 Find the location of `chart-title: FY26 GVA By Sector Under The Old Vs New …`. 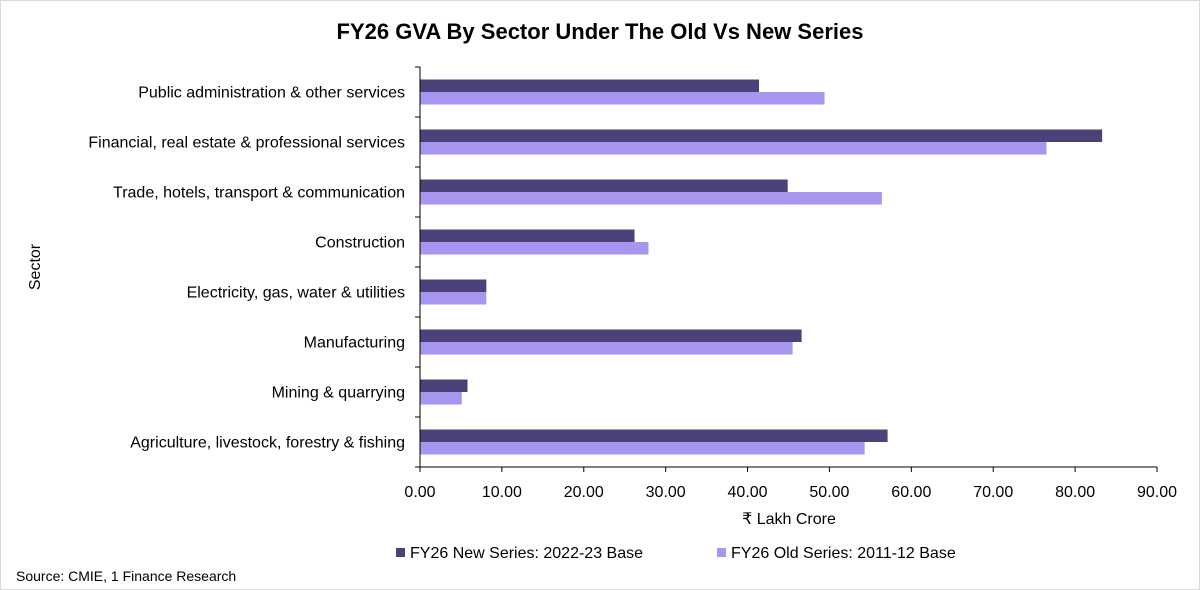

chart-title: FY26 GVA By Sector Under The Old Vs New … is located at coordinates (600, 31).